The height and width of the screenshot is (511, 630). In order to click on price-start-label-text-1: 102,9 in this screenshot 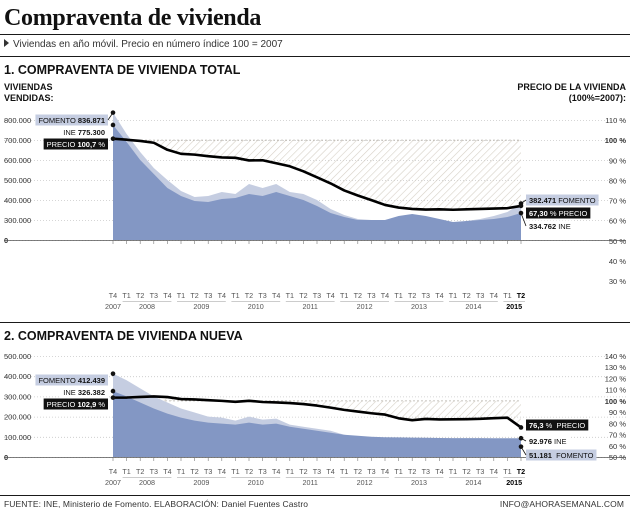, I will do `click(86, 404)`.